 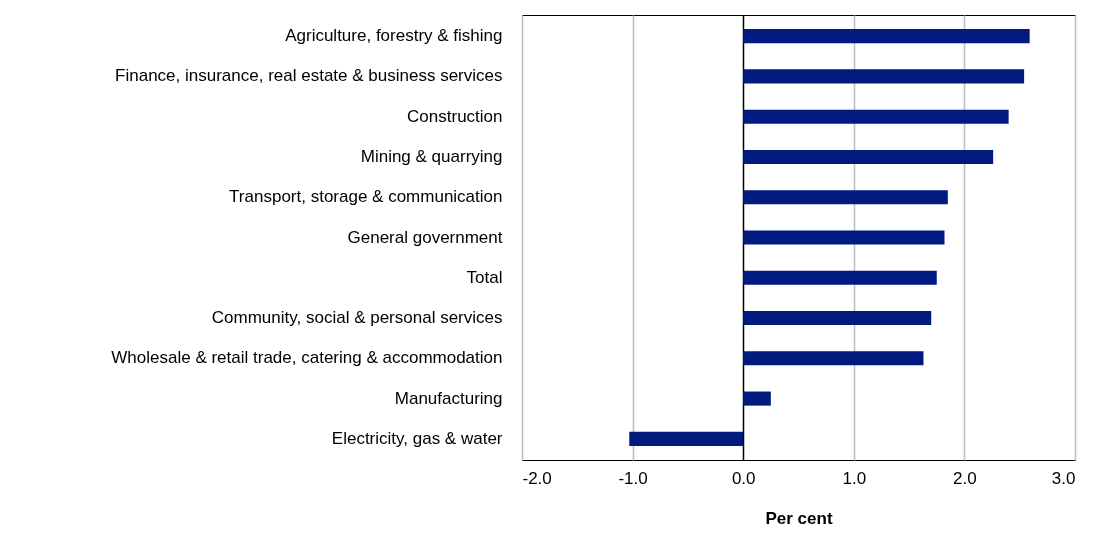 I want to click on x-tick-label: -2.0, so click(x=537, y=478).